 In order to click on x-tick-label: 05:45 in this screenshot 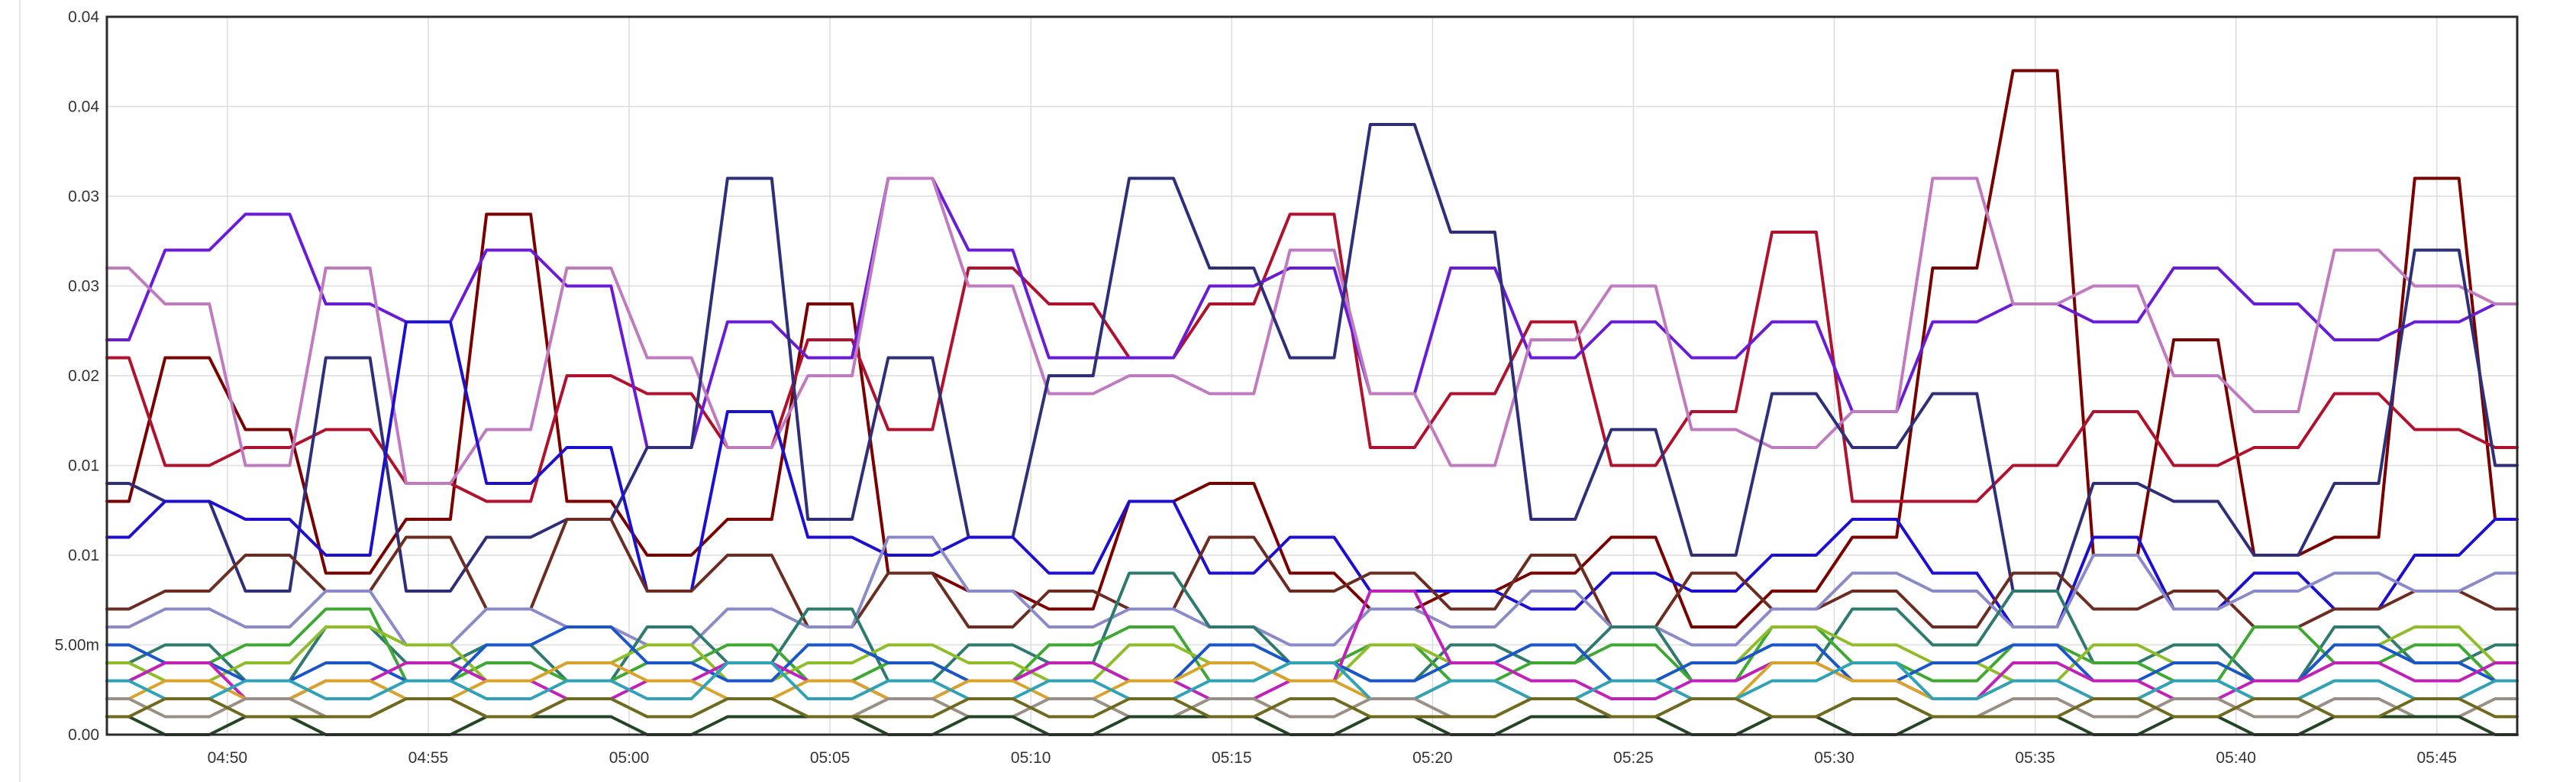, I will do `click(2436, 758)`.